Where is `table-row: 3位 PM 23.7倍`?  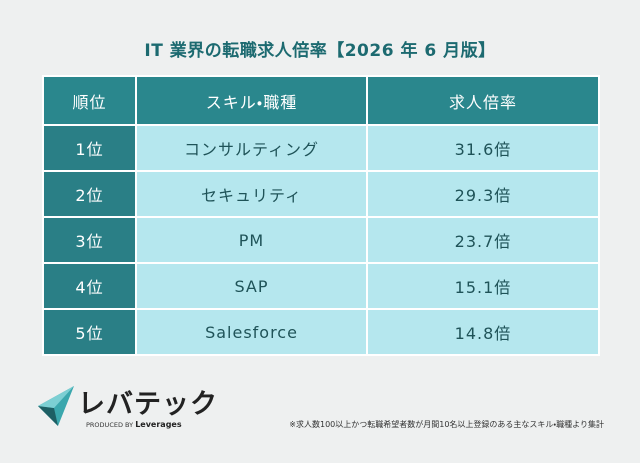
table-row: 3位 PM 23.7倍 is located at coordinates (321, 240).